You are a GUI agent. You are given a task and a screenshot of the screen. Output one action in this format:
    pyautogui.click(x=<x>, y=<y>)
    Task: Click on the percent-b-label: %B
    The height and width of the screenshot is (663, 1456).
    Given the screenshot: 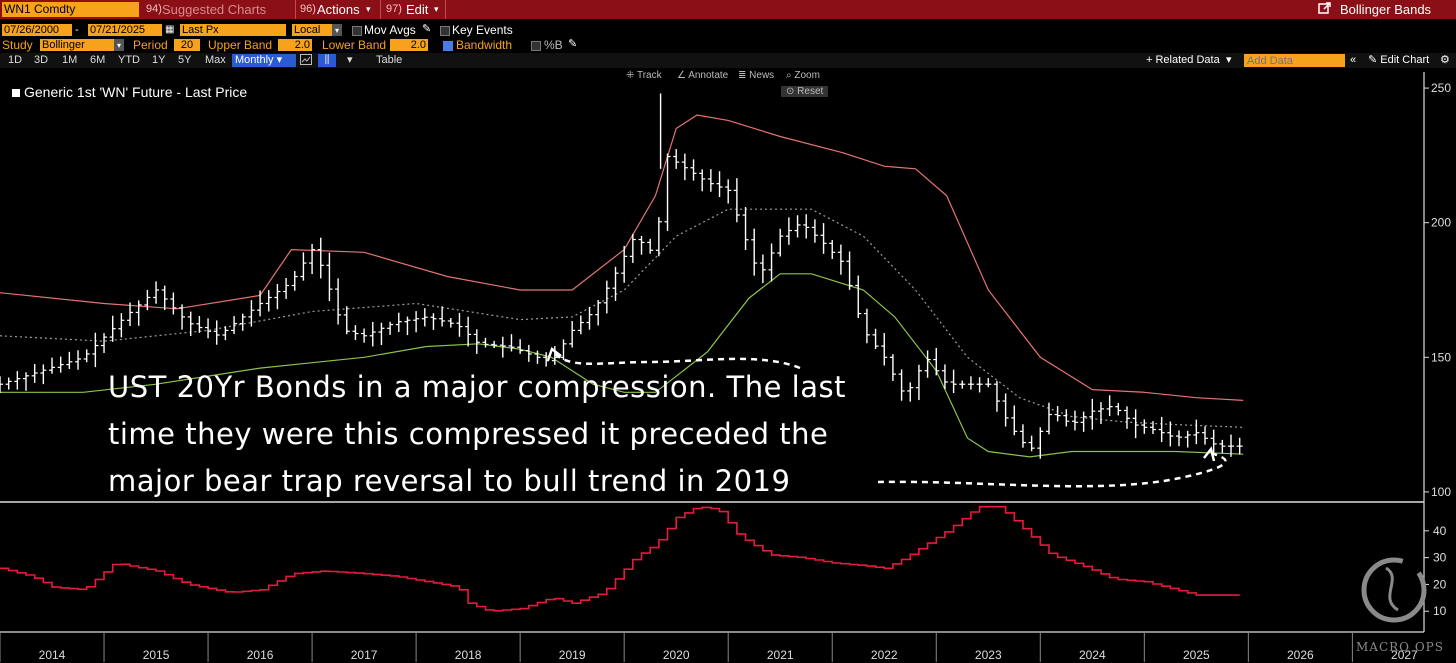 What is the action you would take?
    pyautogui.click(x=553, y=45)
    